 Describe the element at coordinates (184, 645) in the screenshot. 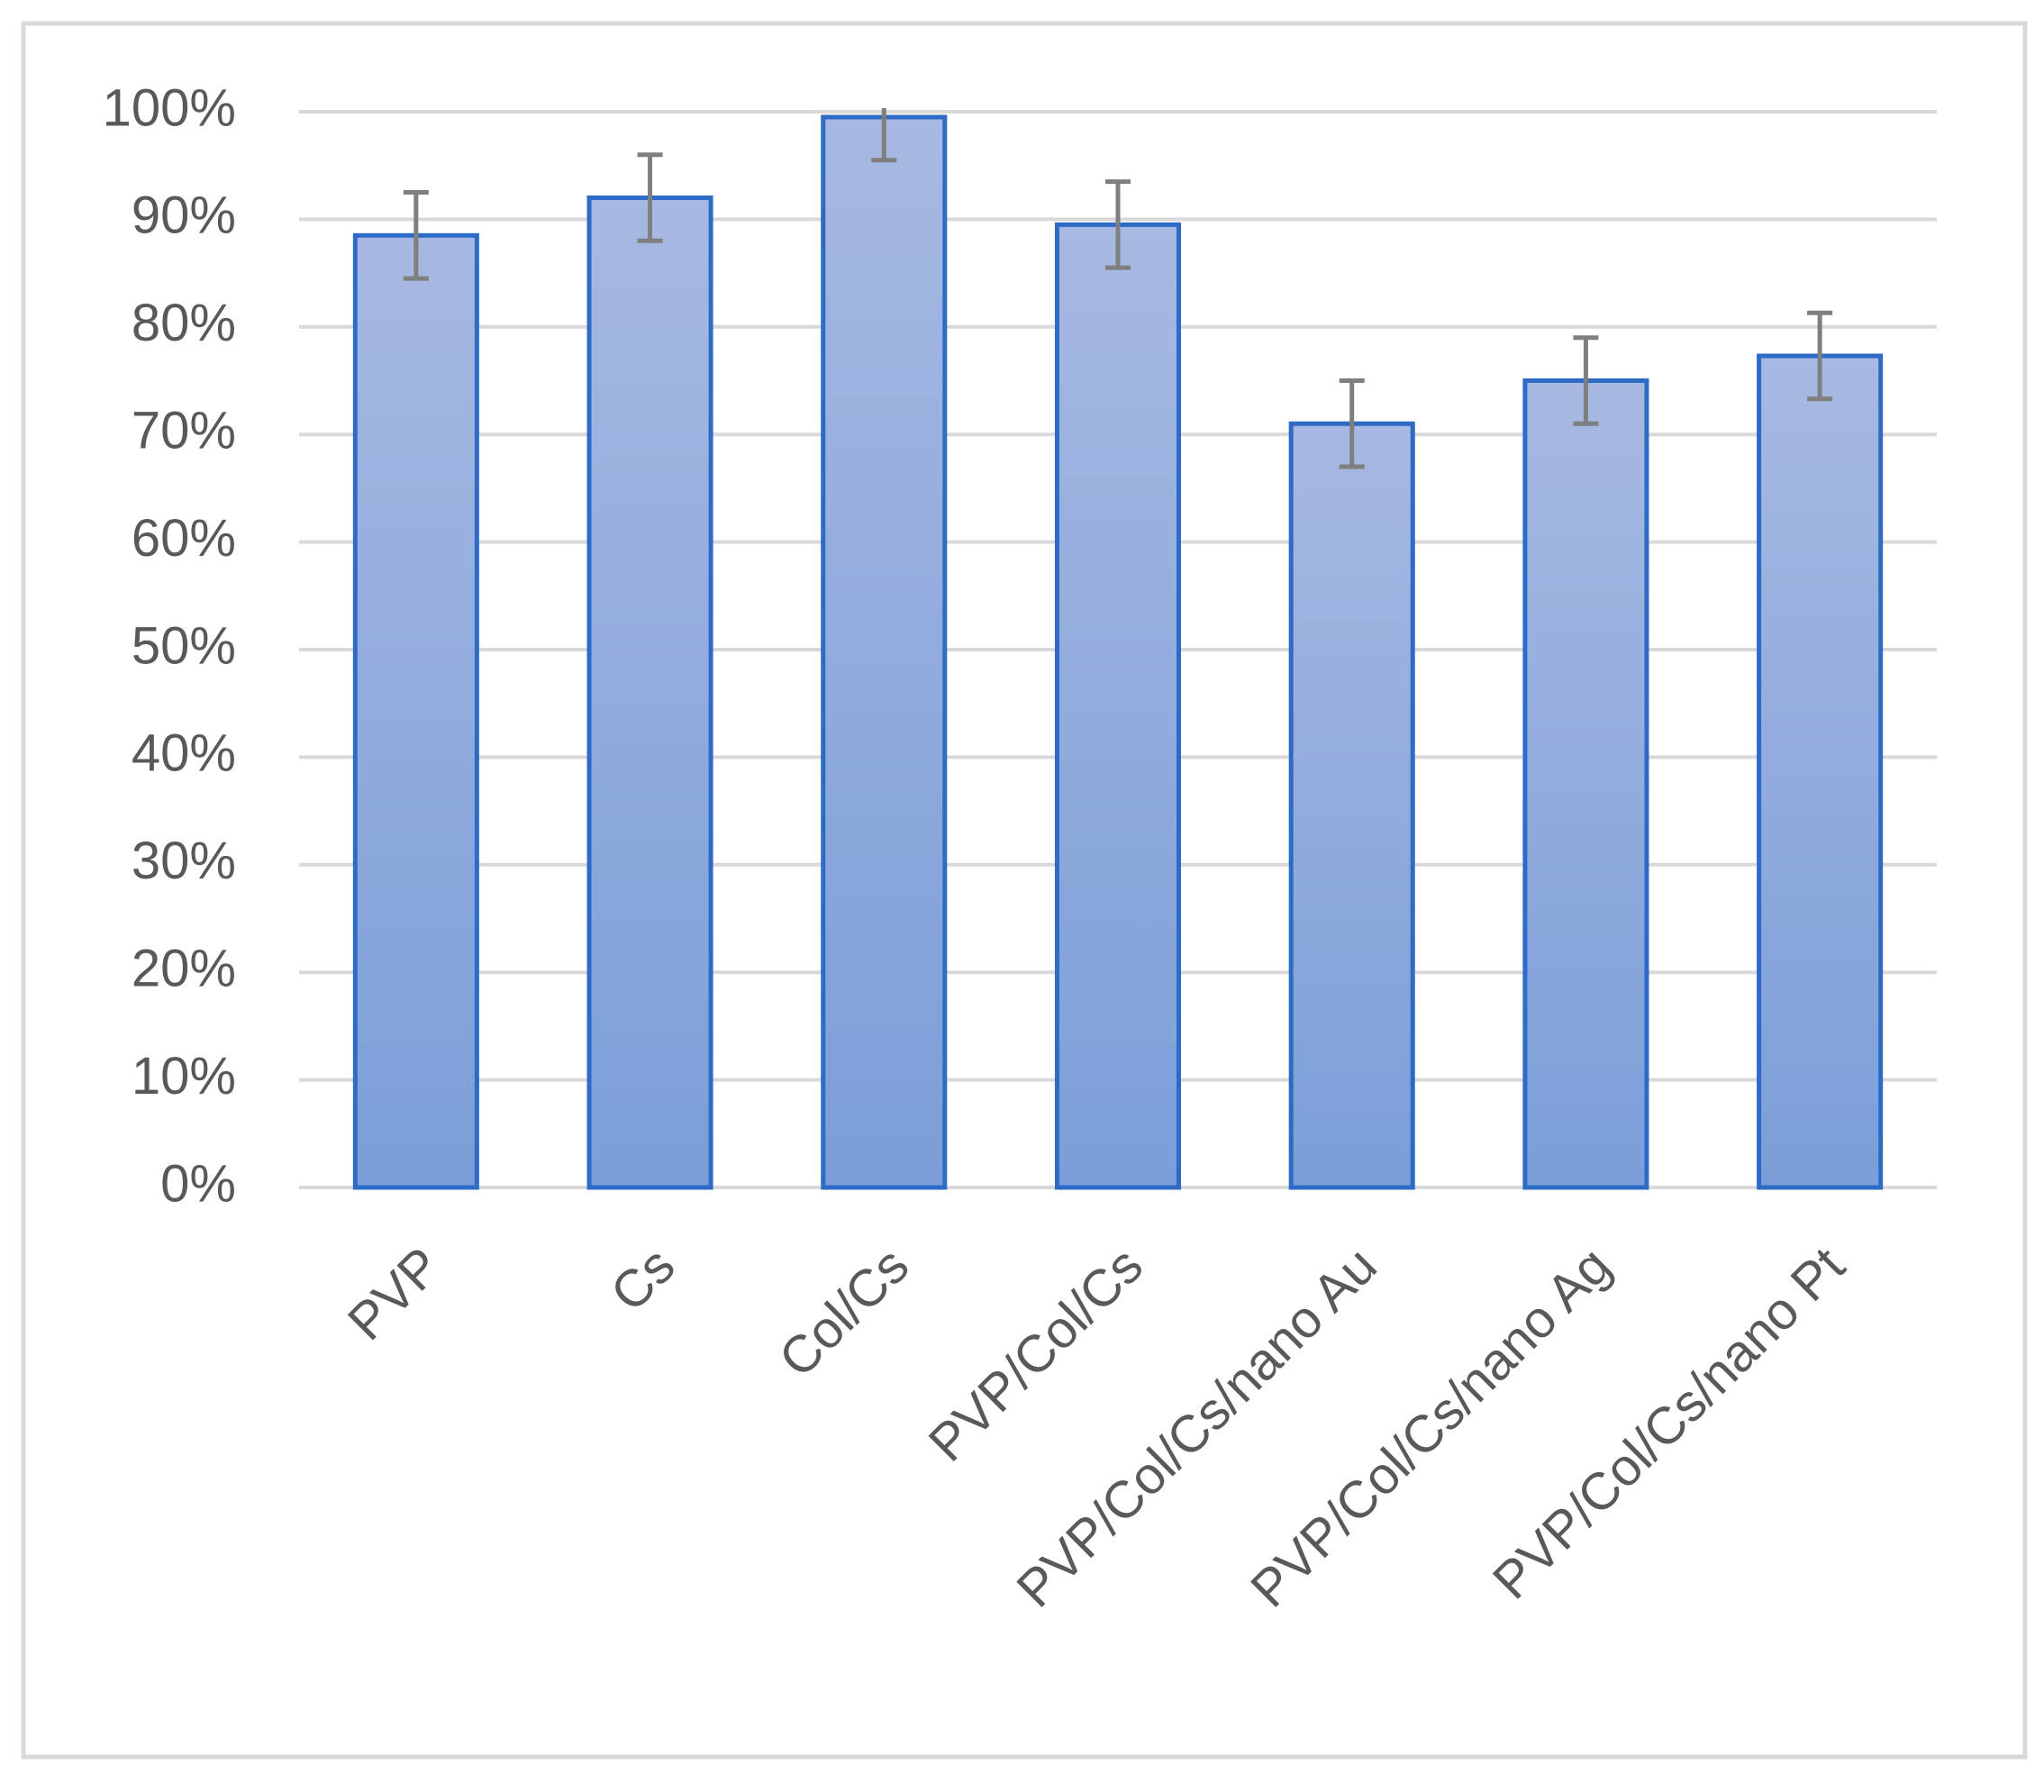

I see `y-tick-label: 50%` at that location.